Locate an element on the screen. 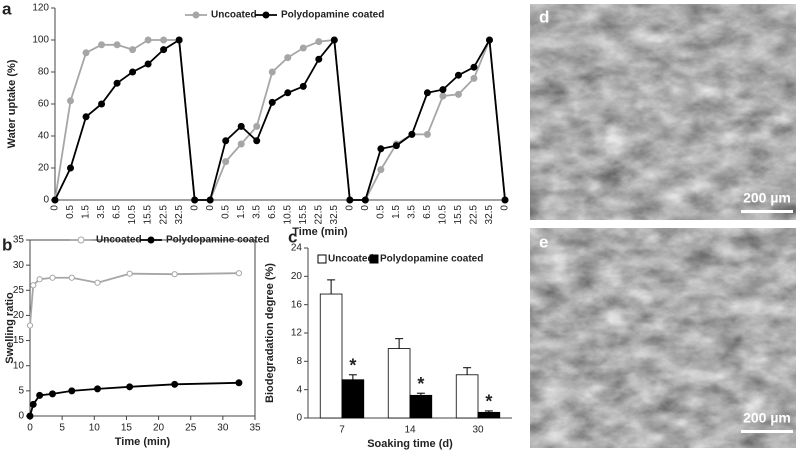 The height and width of the screenshot is (452, 800). x-tick-label: 10 is located at coordinates (95, 428).